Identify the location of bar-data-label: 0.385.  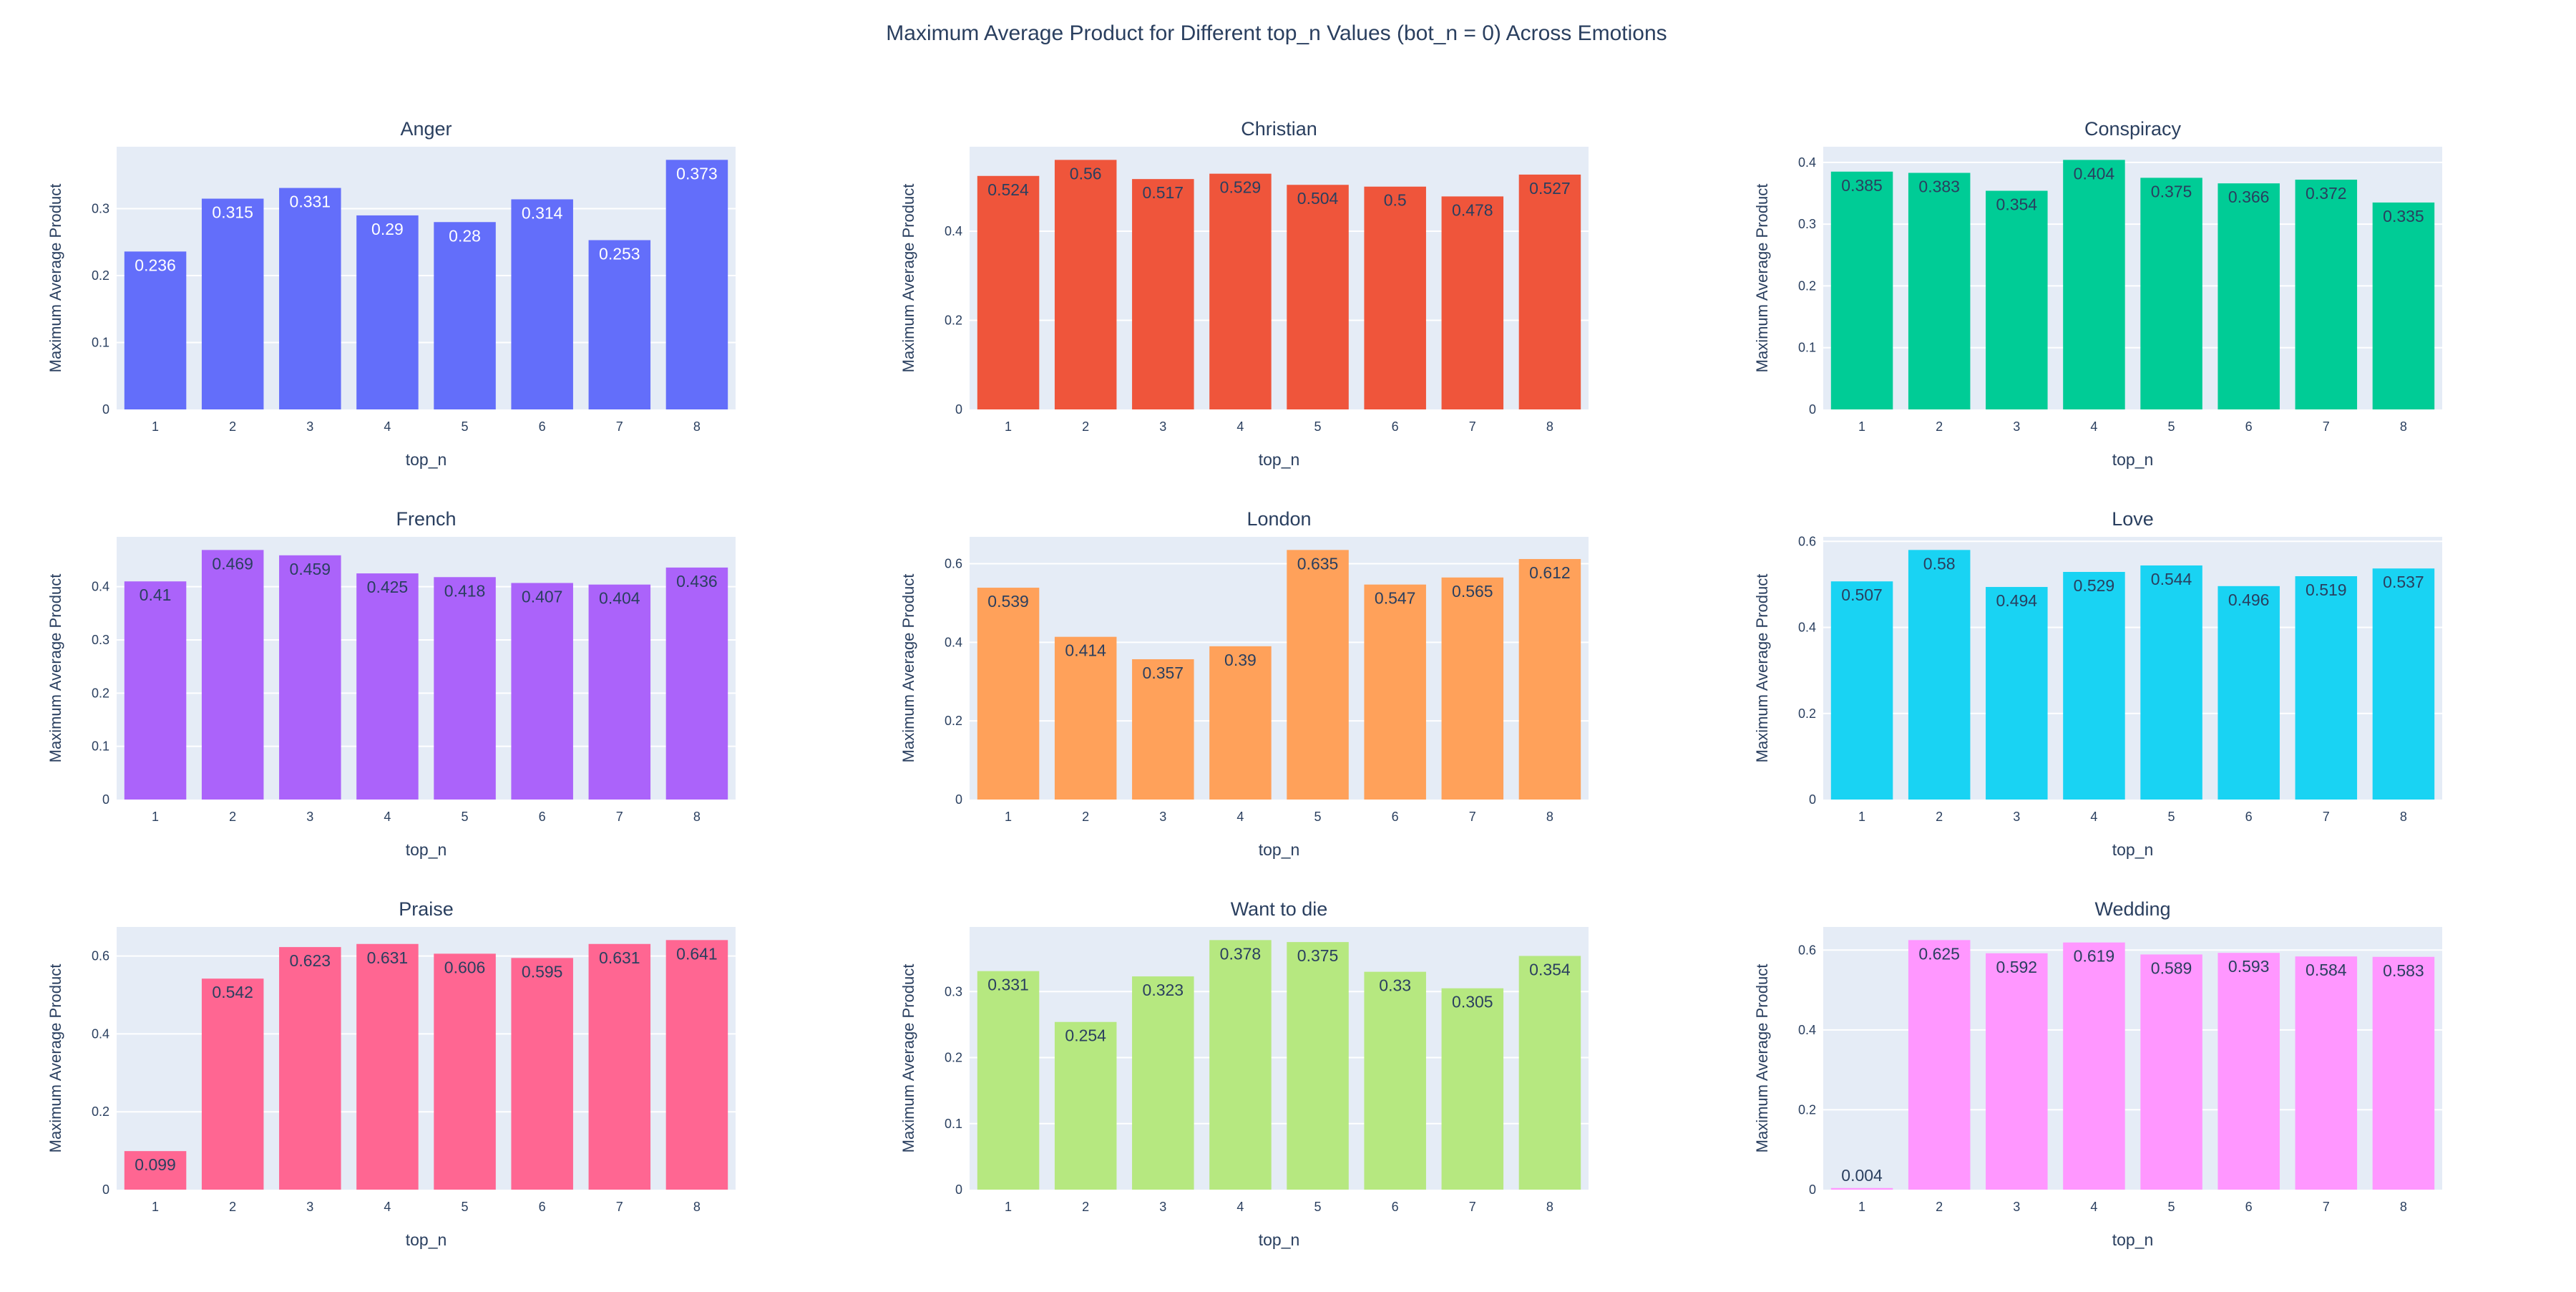
(1862, 185).